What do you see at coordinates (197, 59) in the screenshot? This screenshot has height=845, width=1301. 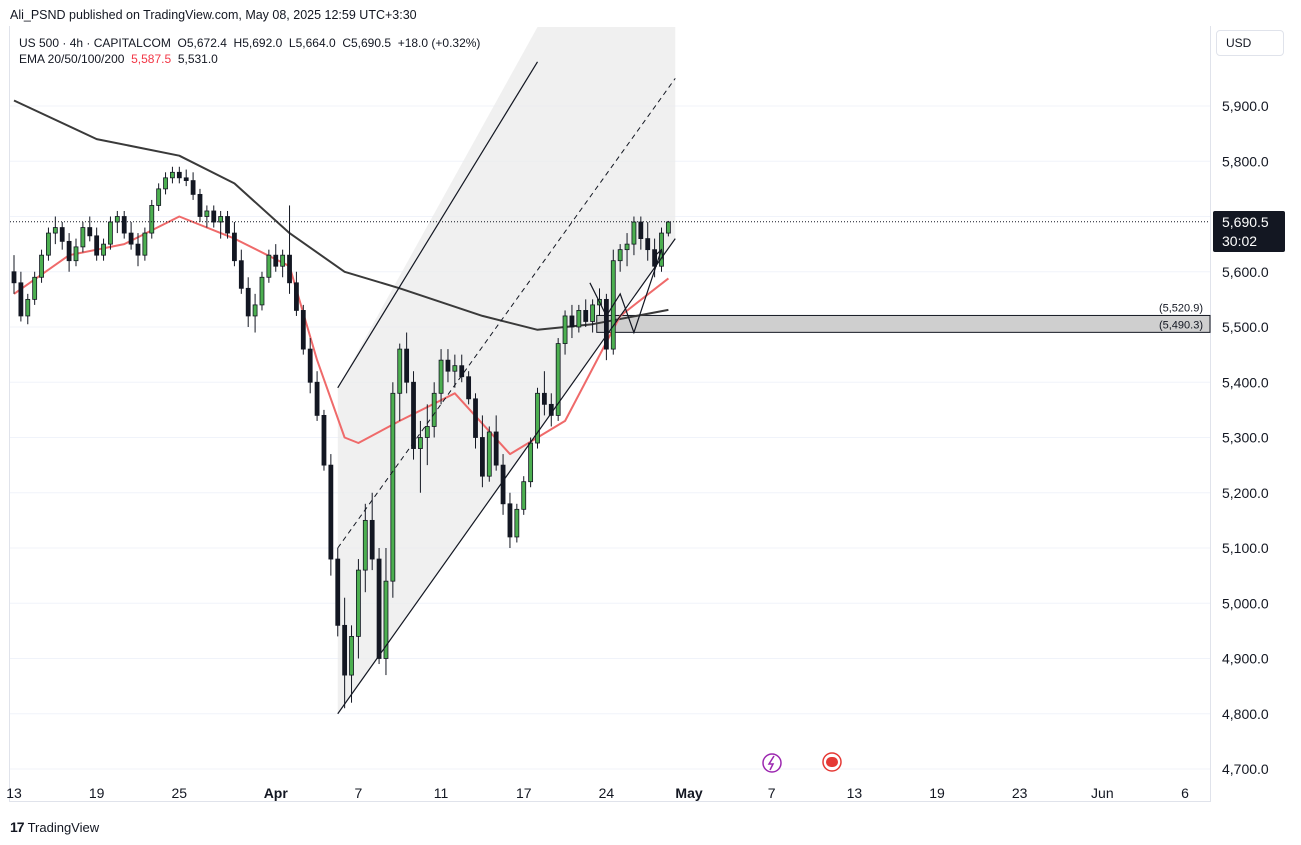 I see `legend-ema200-value: 5,531.0` at bounding box center [197, 59].